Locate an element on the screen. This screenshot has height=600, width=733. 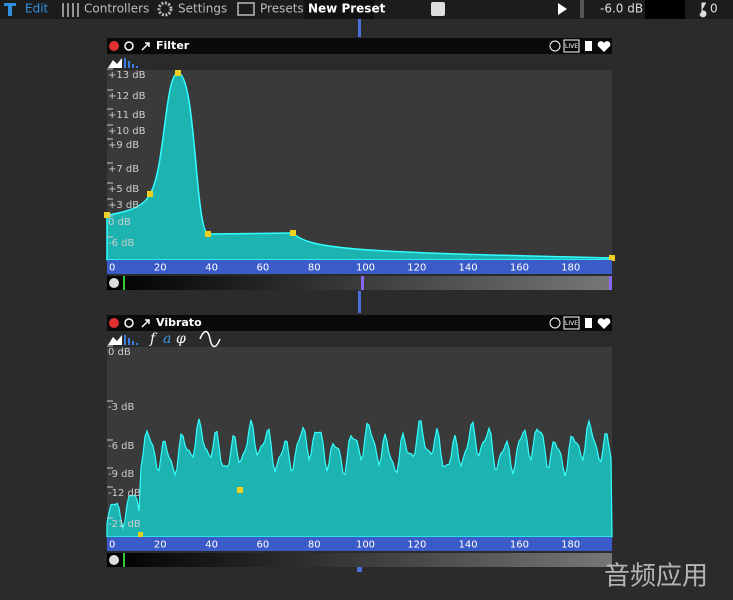
mod-bar is located at coordinates (359, 283).